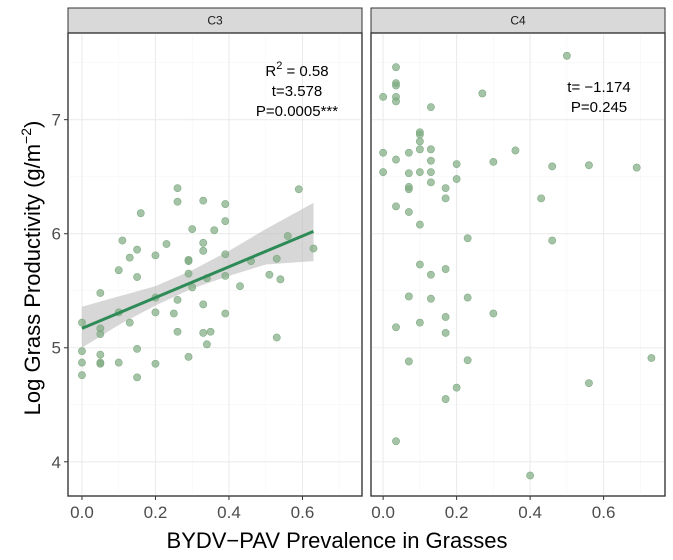  Describe the element at coordinates (60, 291) in the screenshot. I see `y-axis: 4 5 6 7` at that location.